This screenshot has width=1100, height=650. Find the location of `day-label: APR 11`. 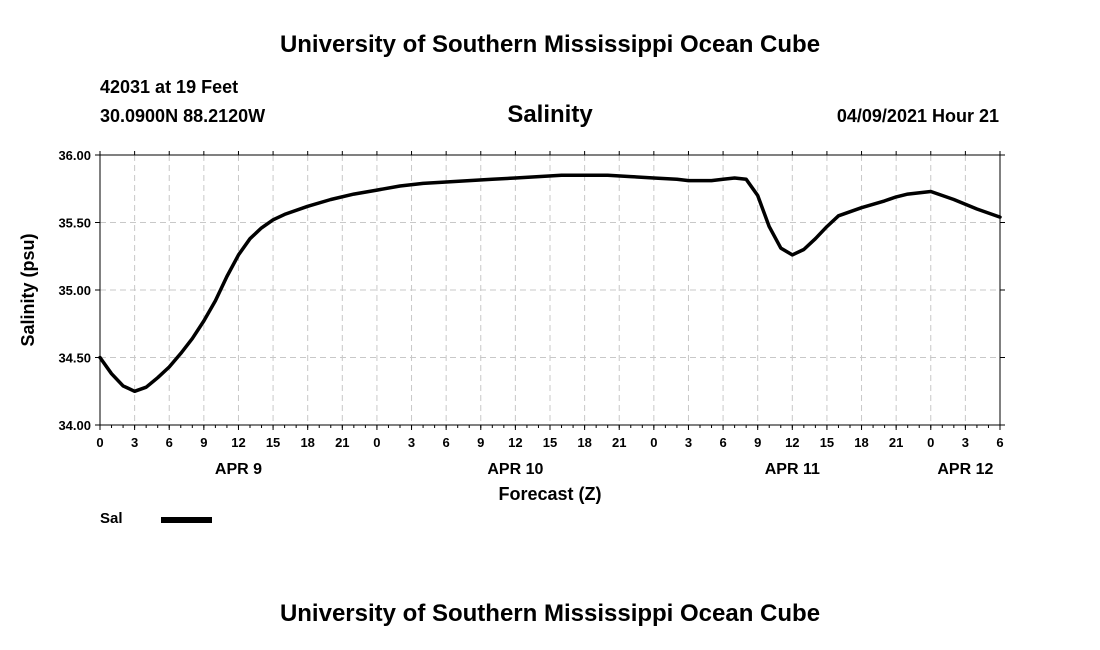

day-label: APR 11 is located at coordinates (792, 469).